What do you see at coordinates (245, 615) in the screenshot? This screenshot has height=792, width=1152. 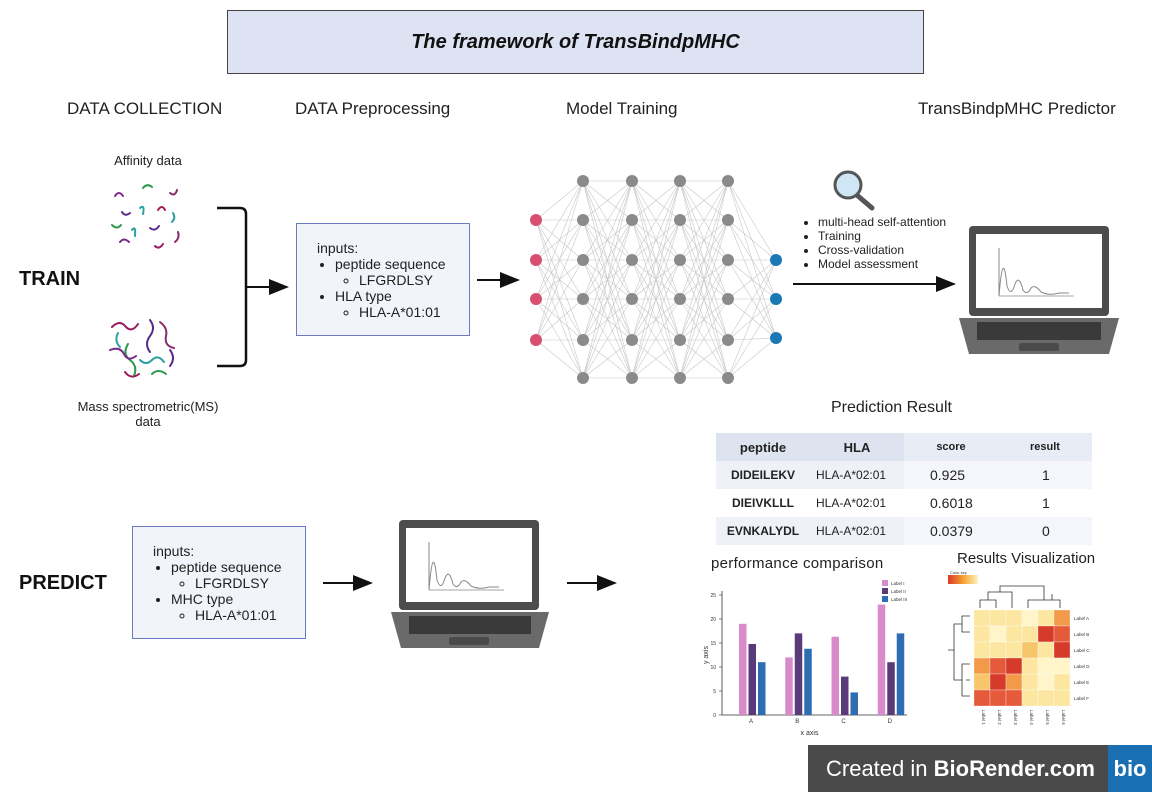 I see `predict-input-mhc-value: HLA-A*01:01` at bounding box center [245, 615].